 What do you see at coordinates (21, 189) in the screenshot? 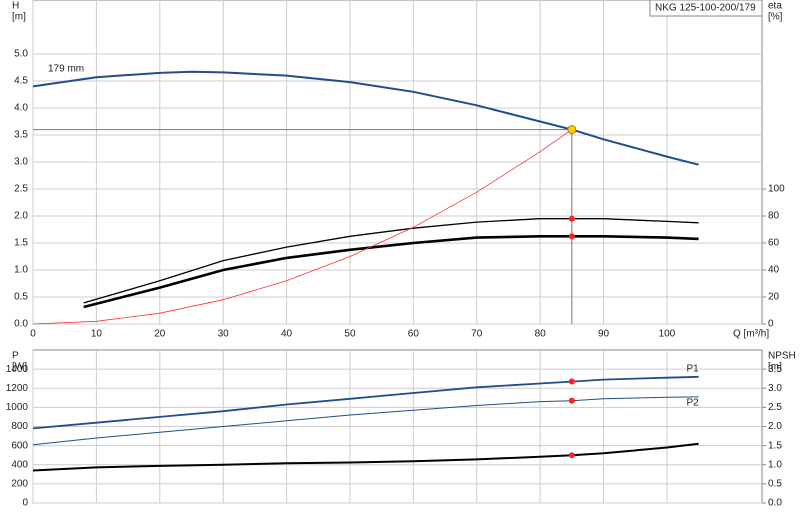
I see `y-tick-label: 2.5` at bounding box center [21, 189].